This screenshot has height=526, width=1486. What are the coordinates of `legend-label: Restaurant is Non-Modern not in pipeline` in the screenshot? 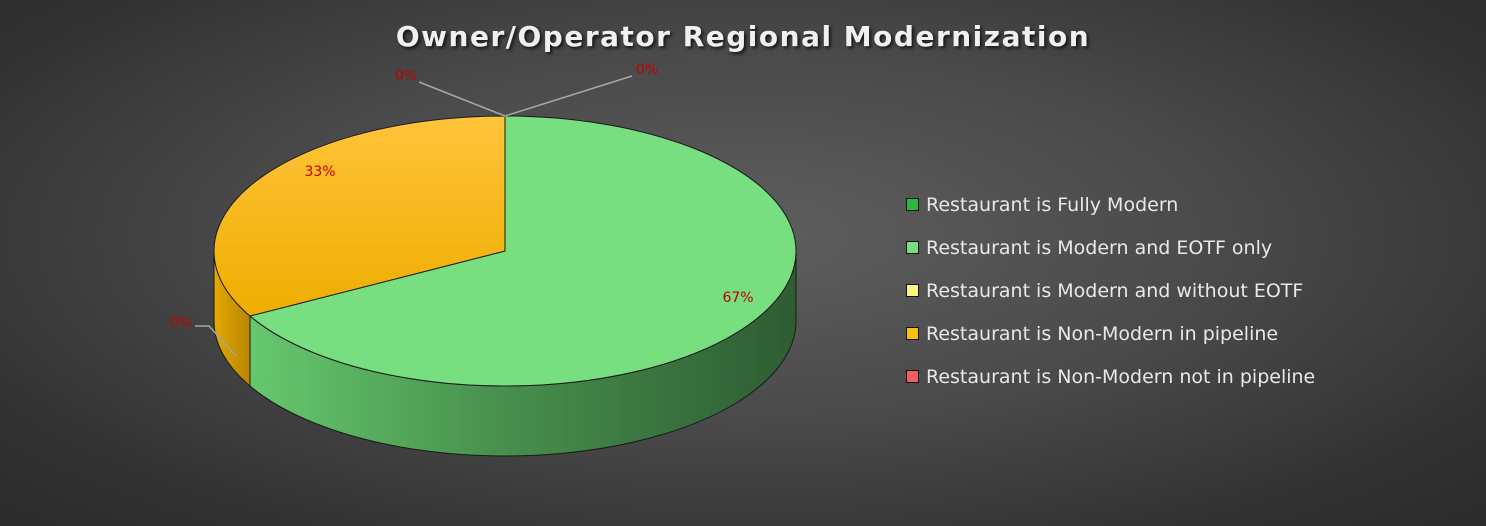 It's located at (1121, 376).